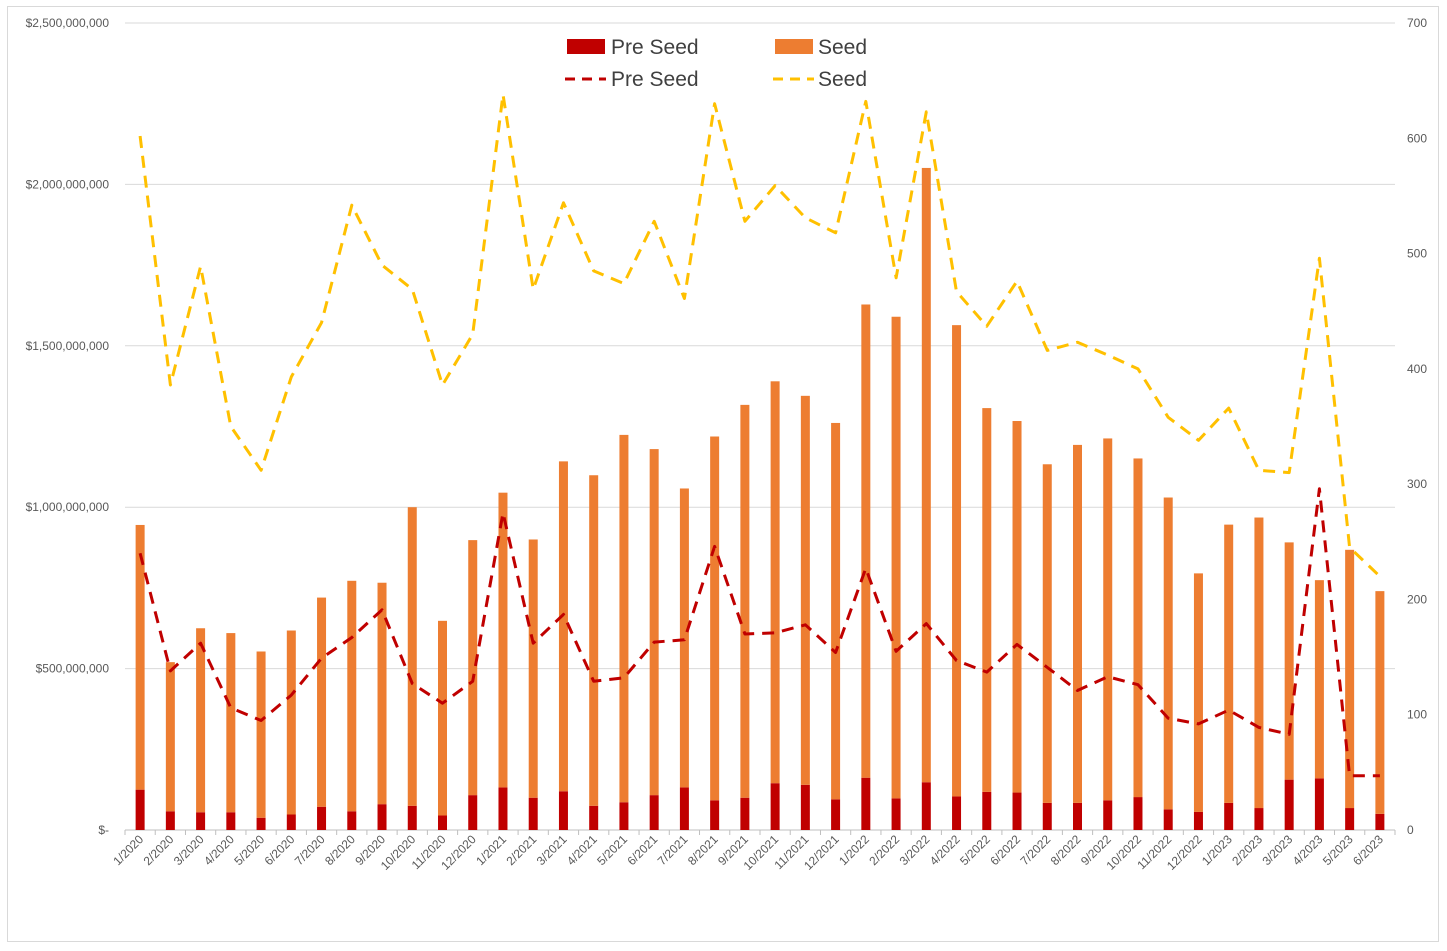  What do you see at coordinates (915, 850) in the screenshot?
I see `x-tick-label: 3/2022` at bounding box center [915, 850].